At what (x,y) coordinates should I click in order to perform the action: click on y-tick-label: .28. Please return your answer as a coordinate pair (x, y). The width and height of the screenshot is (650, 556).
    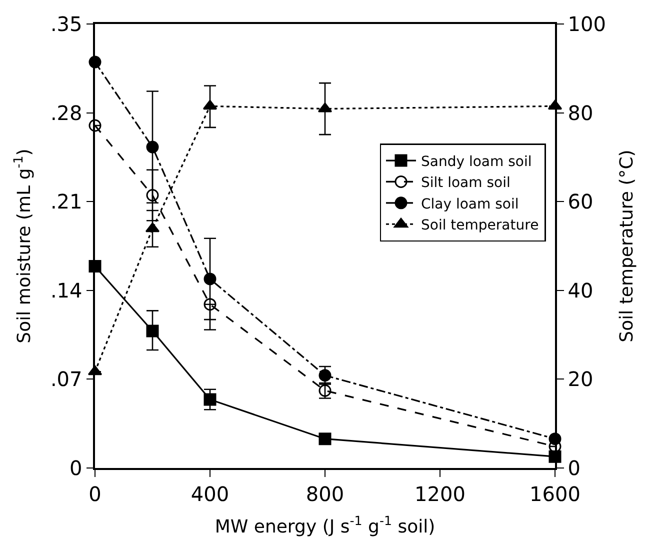
    Looking at the image, I should click on (66, 112).